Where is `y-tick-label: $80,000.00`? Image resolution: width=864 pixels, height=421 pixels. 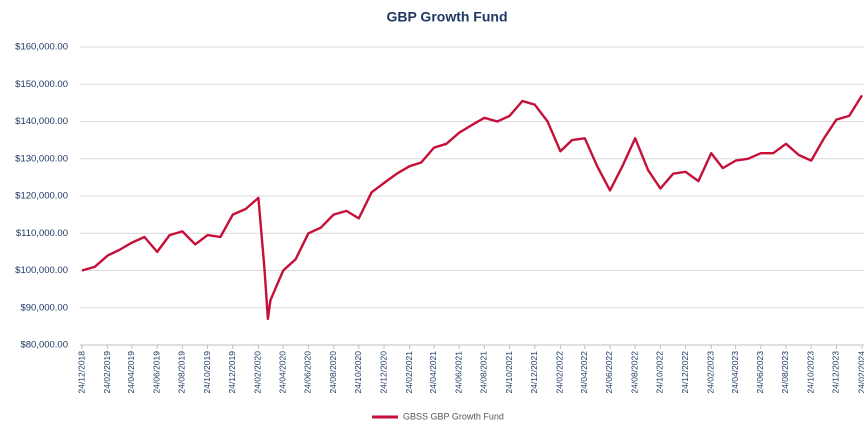 y-tick-label: $80,000.00 is located at coordinates (44, 345).